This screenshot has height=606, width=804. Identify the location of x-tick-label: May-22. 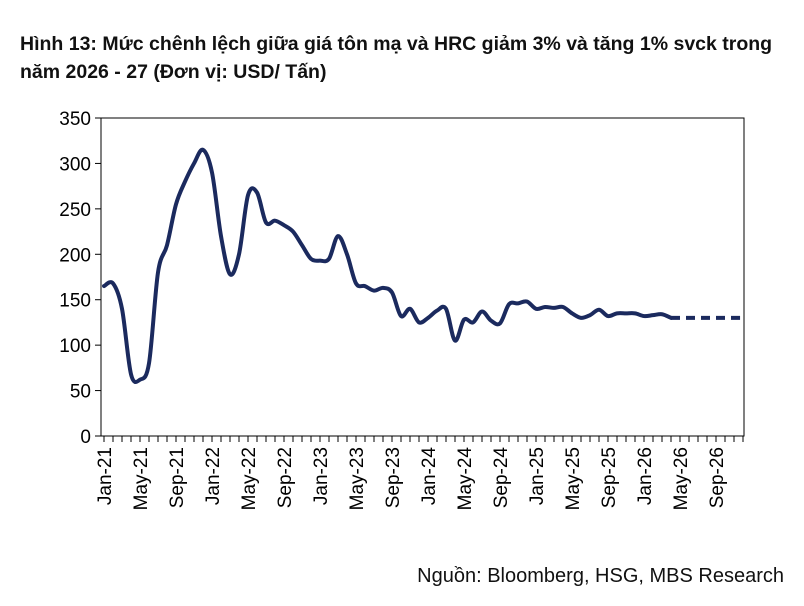
(249, 478).